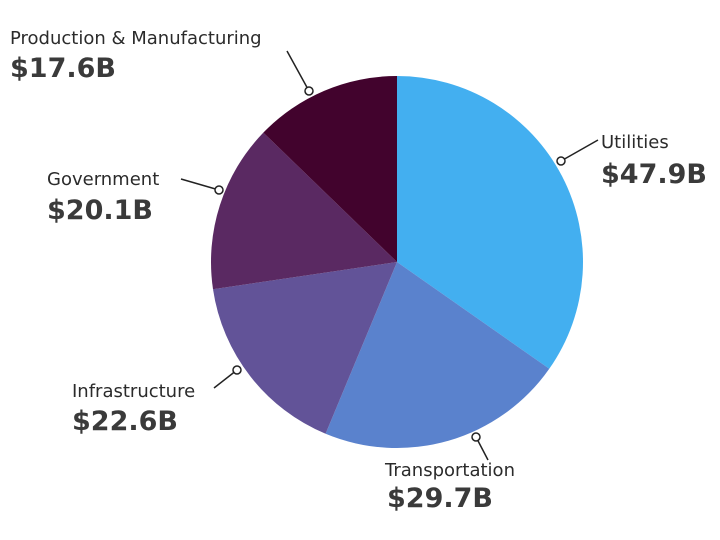  I want to click on slice-label-transportation: Transportation$29.7B, so click(449, 473).